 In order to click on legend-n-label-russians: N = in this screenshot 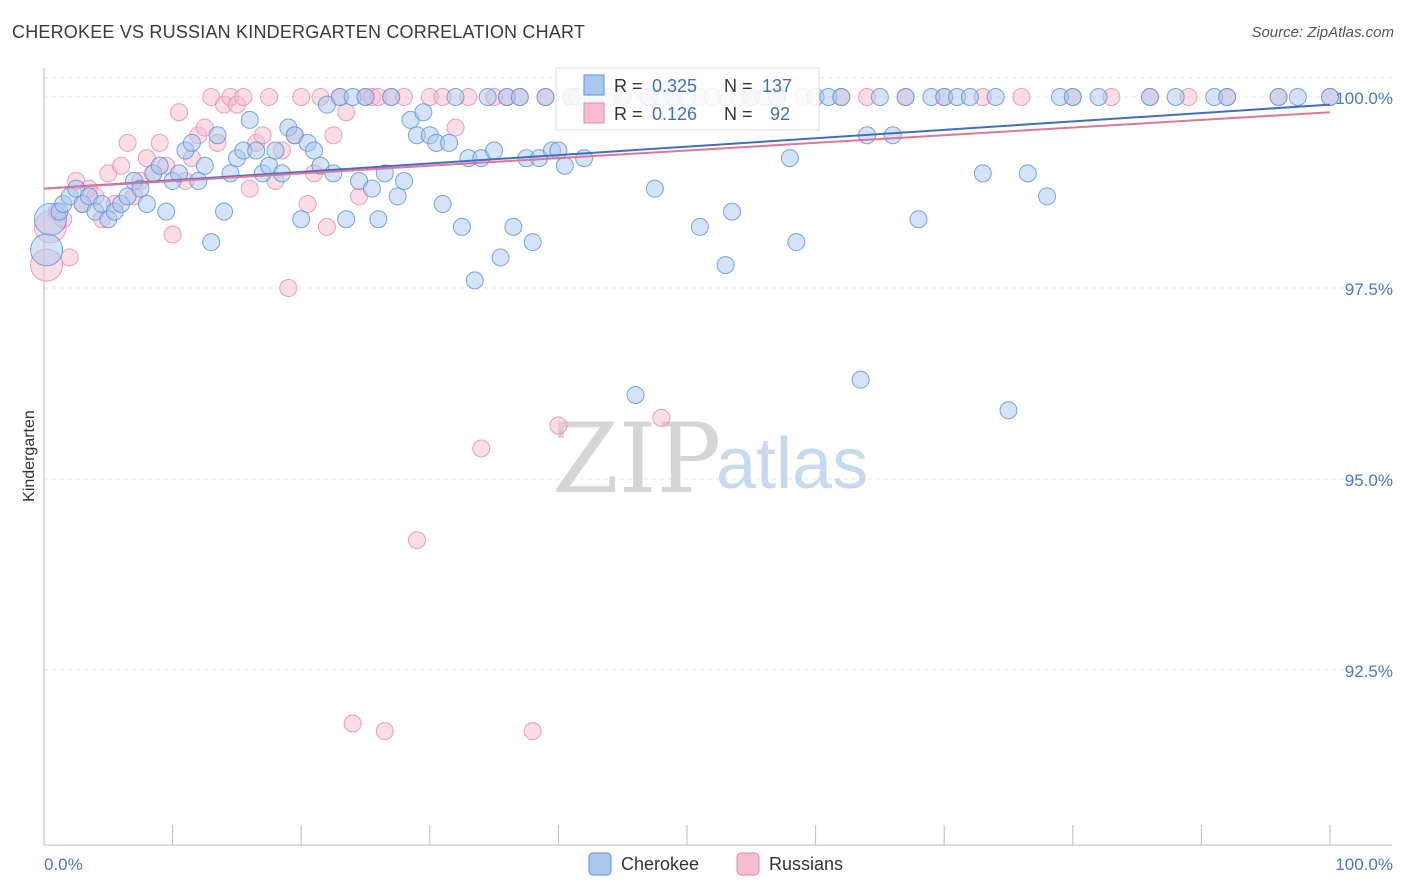, I will do `click(738, 114)`.